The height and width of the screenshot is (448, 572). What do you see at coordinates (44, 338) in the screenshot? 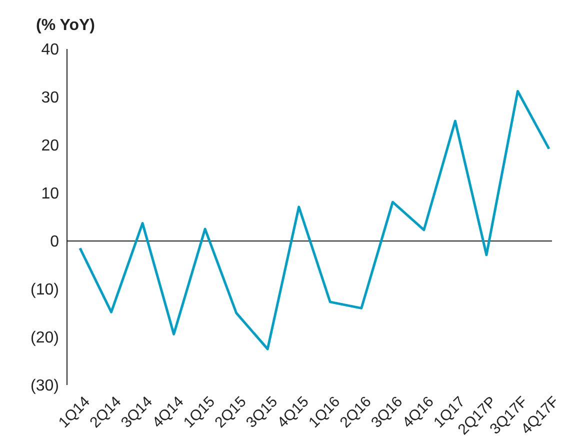
I see `y-tick-label: (20)` at bounding box center [44, 338].